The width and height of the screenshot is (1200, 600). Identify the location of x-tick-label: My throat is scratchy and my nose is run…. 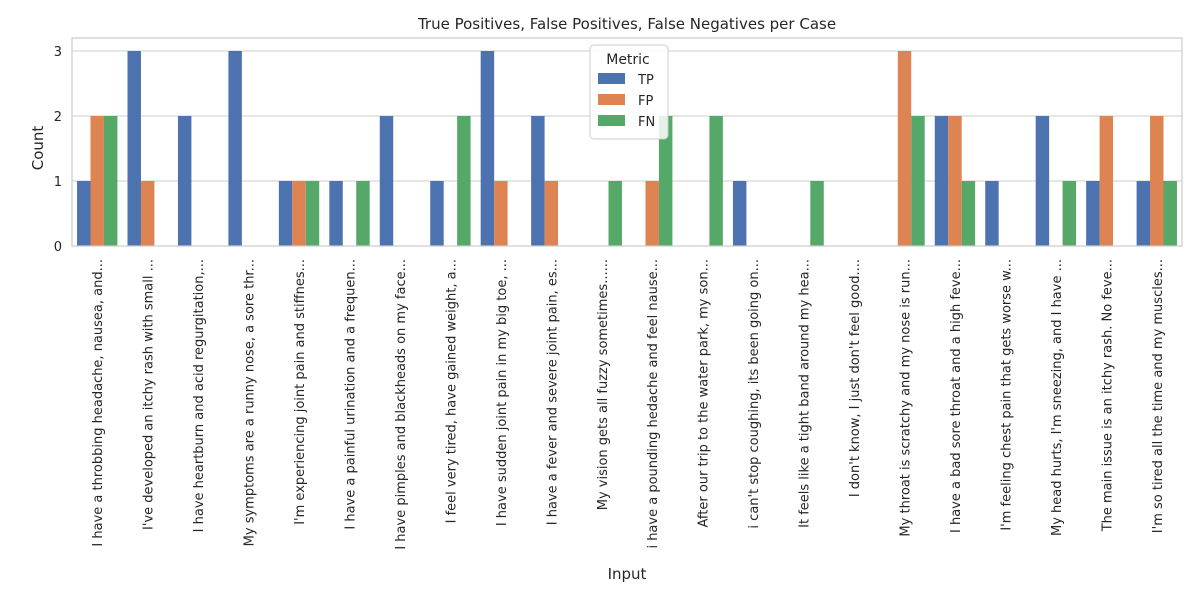
(906, 398).